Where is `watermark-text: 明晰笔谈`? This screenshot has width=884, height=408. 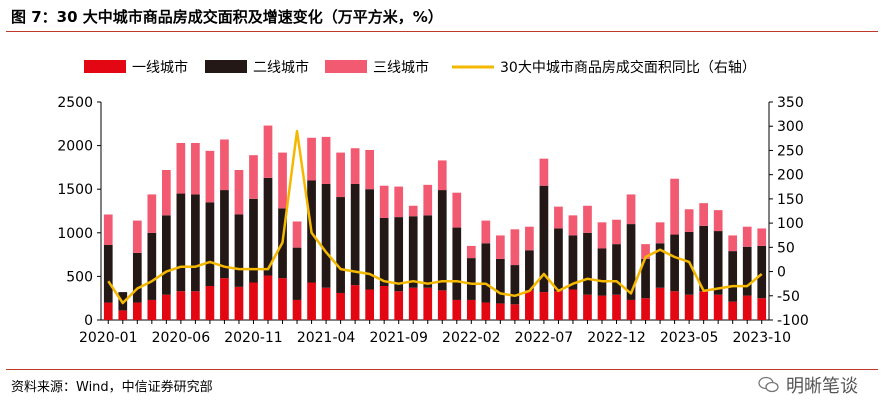
watermark-text: 明晰笔谈 is located at coordinates (822, 386).